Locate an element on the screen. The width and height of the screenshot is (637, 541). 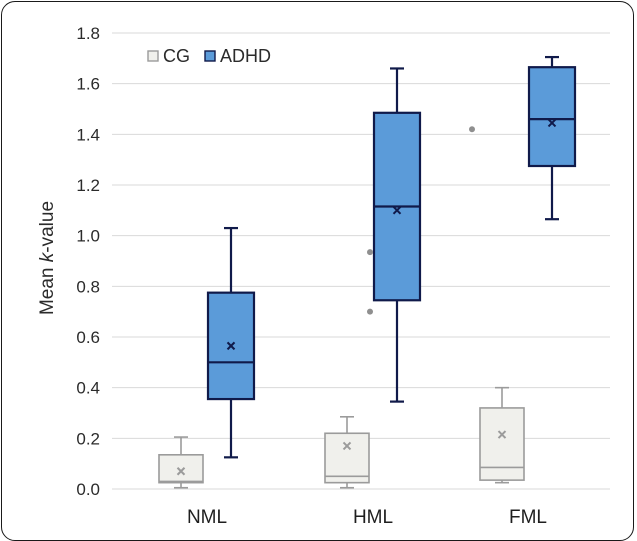
legend-swatch-adhd is located at coordinates (210, 56).